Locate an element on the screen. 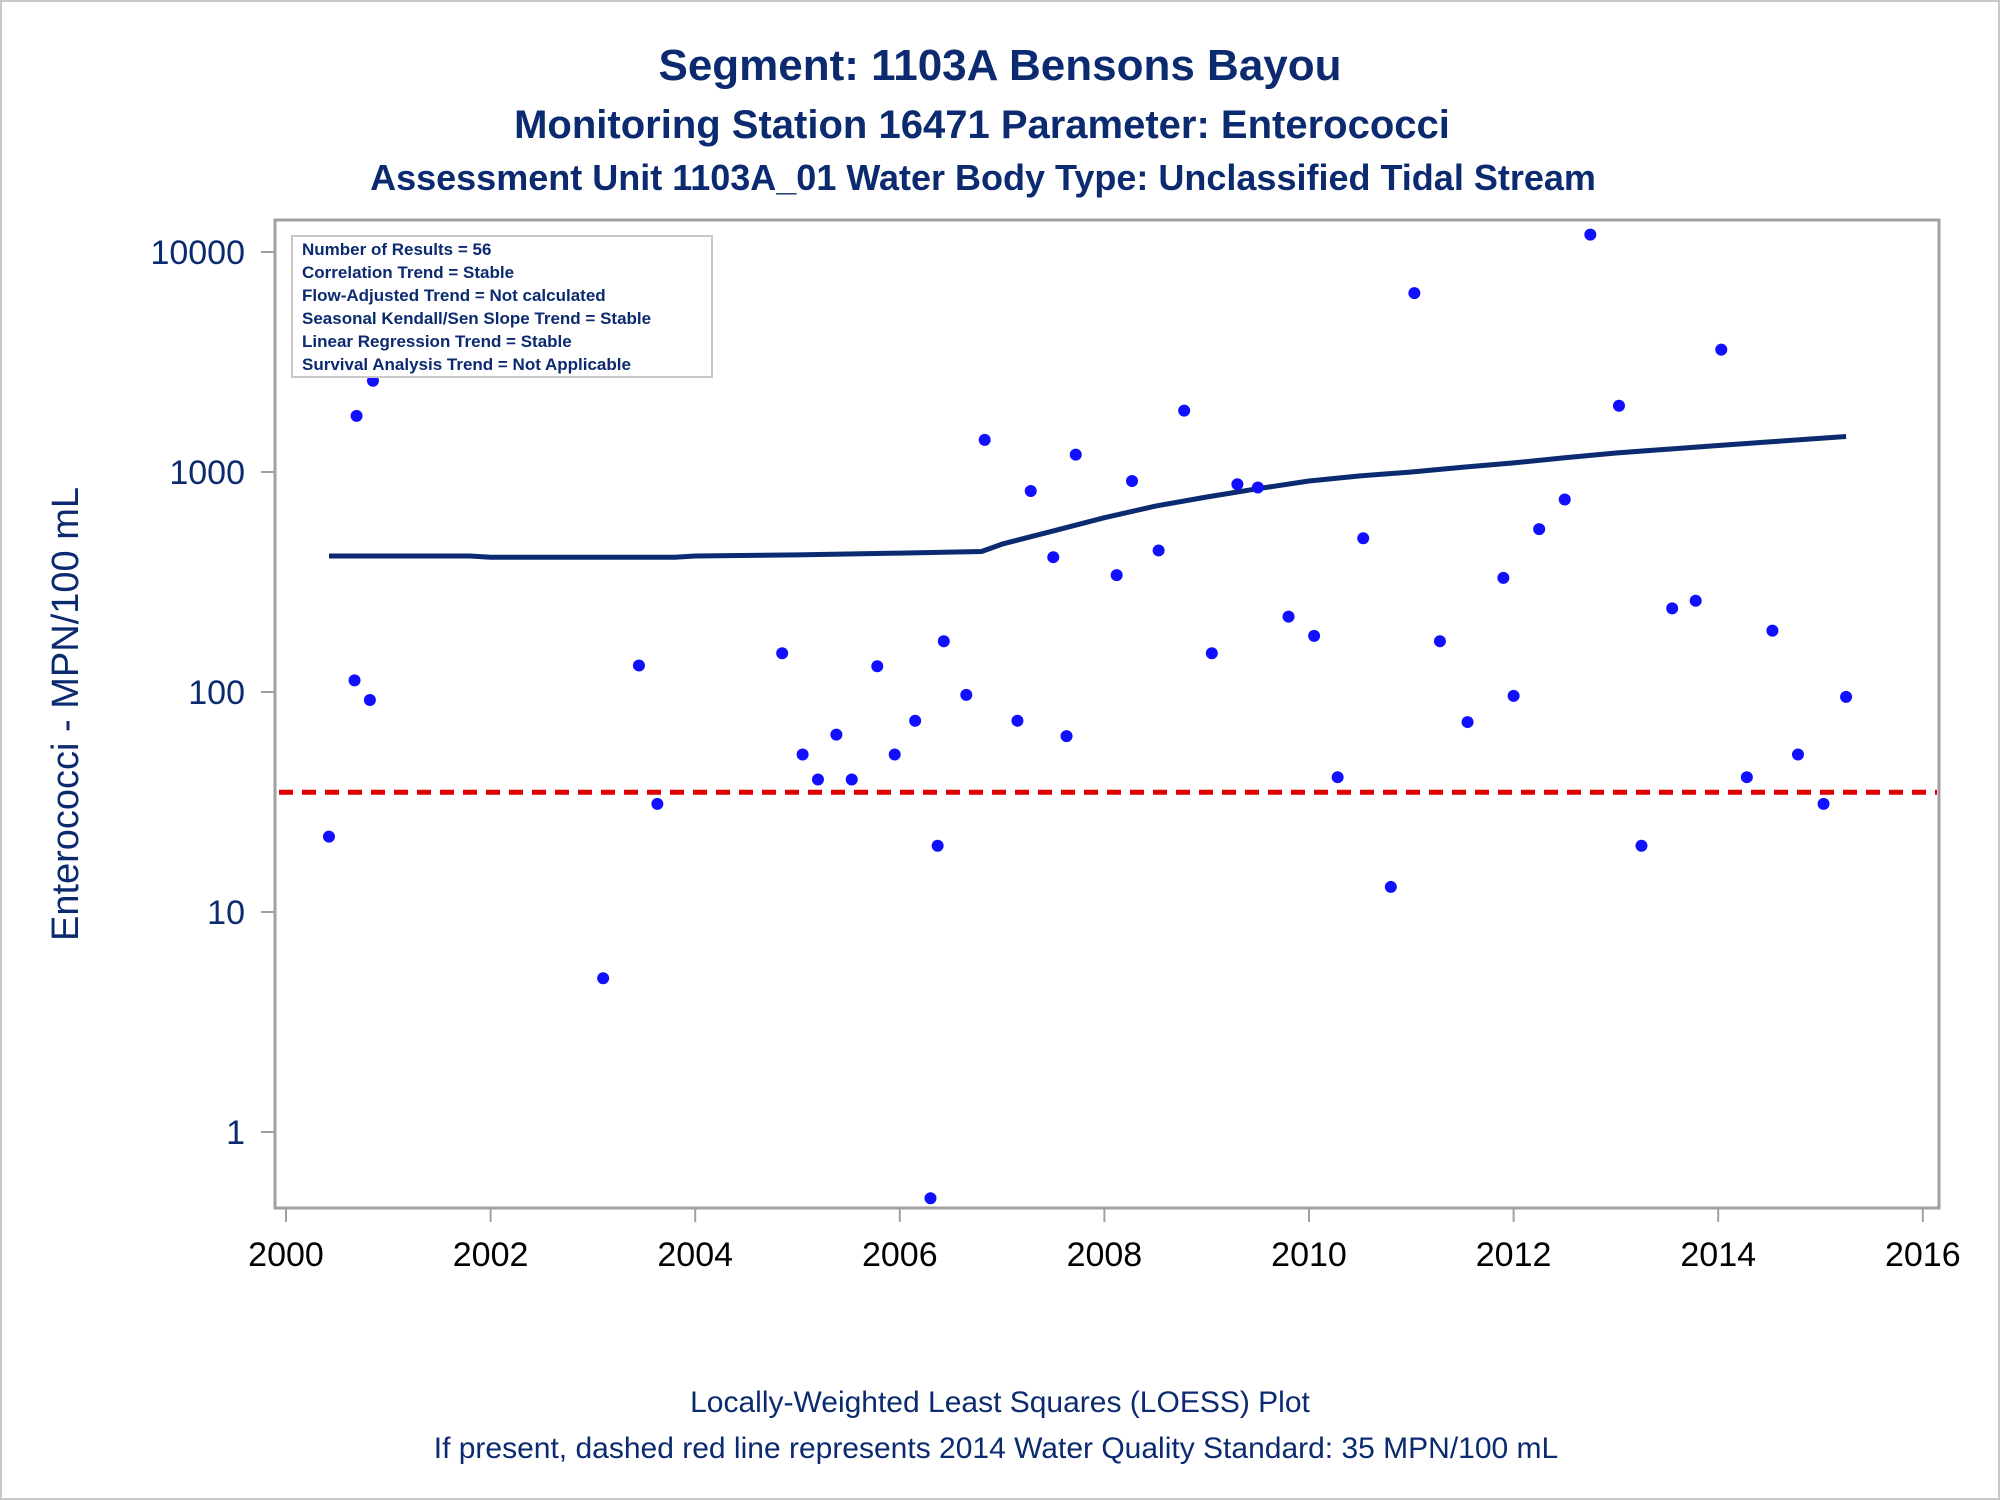  x-axis: 2000 2002 2004 2006 2008 2010 2012 2014 2016 is located at coordinates (1104, 1241).